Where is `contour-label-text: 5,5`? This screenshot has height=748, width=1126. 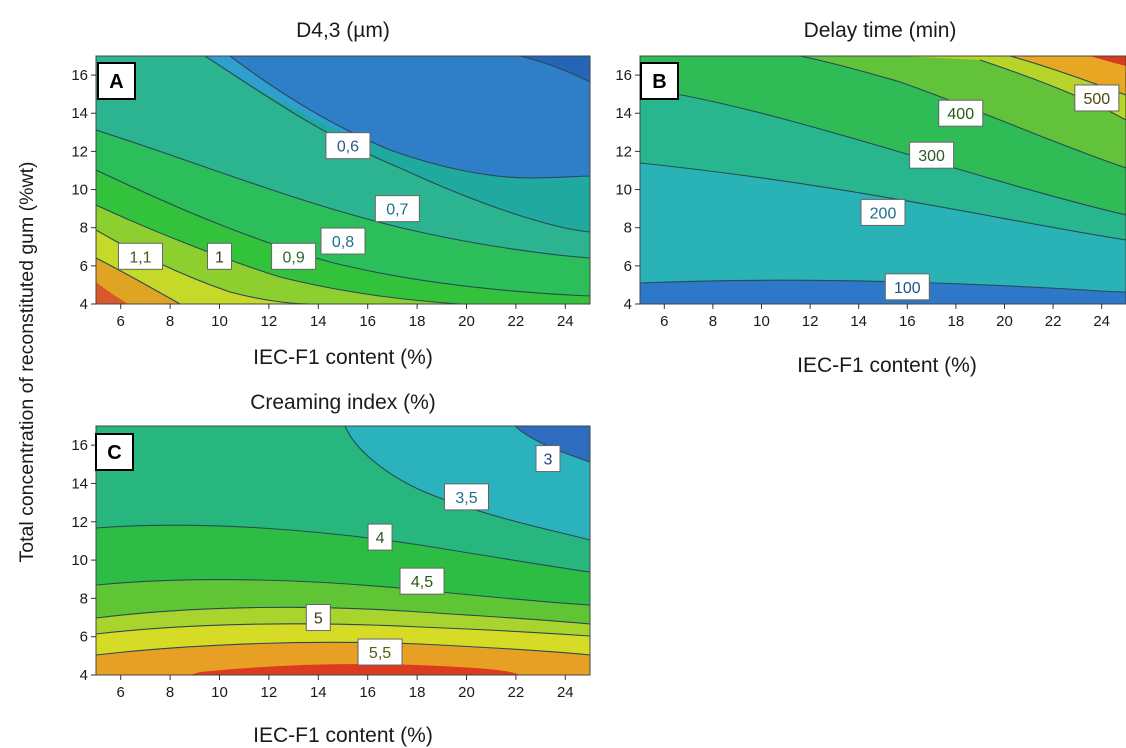
contour-label-text: 5,5 is located at coordinates (380, 653).